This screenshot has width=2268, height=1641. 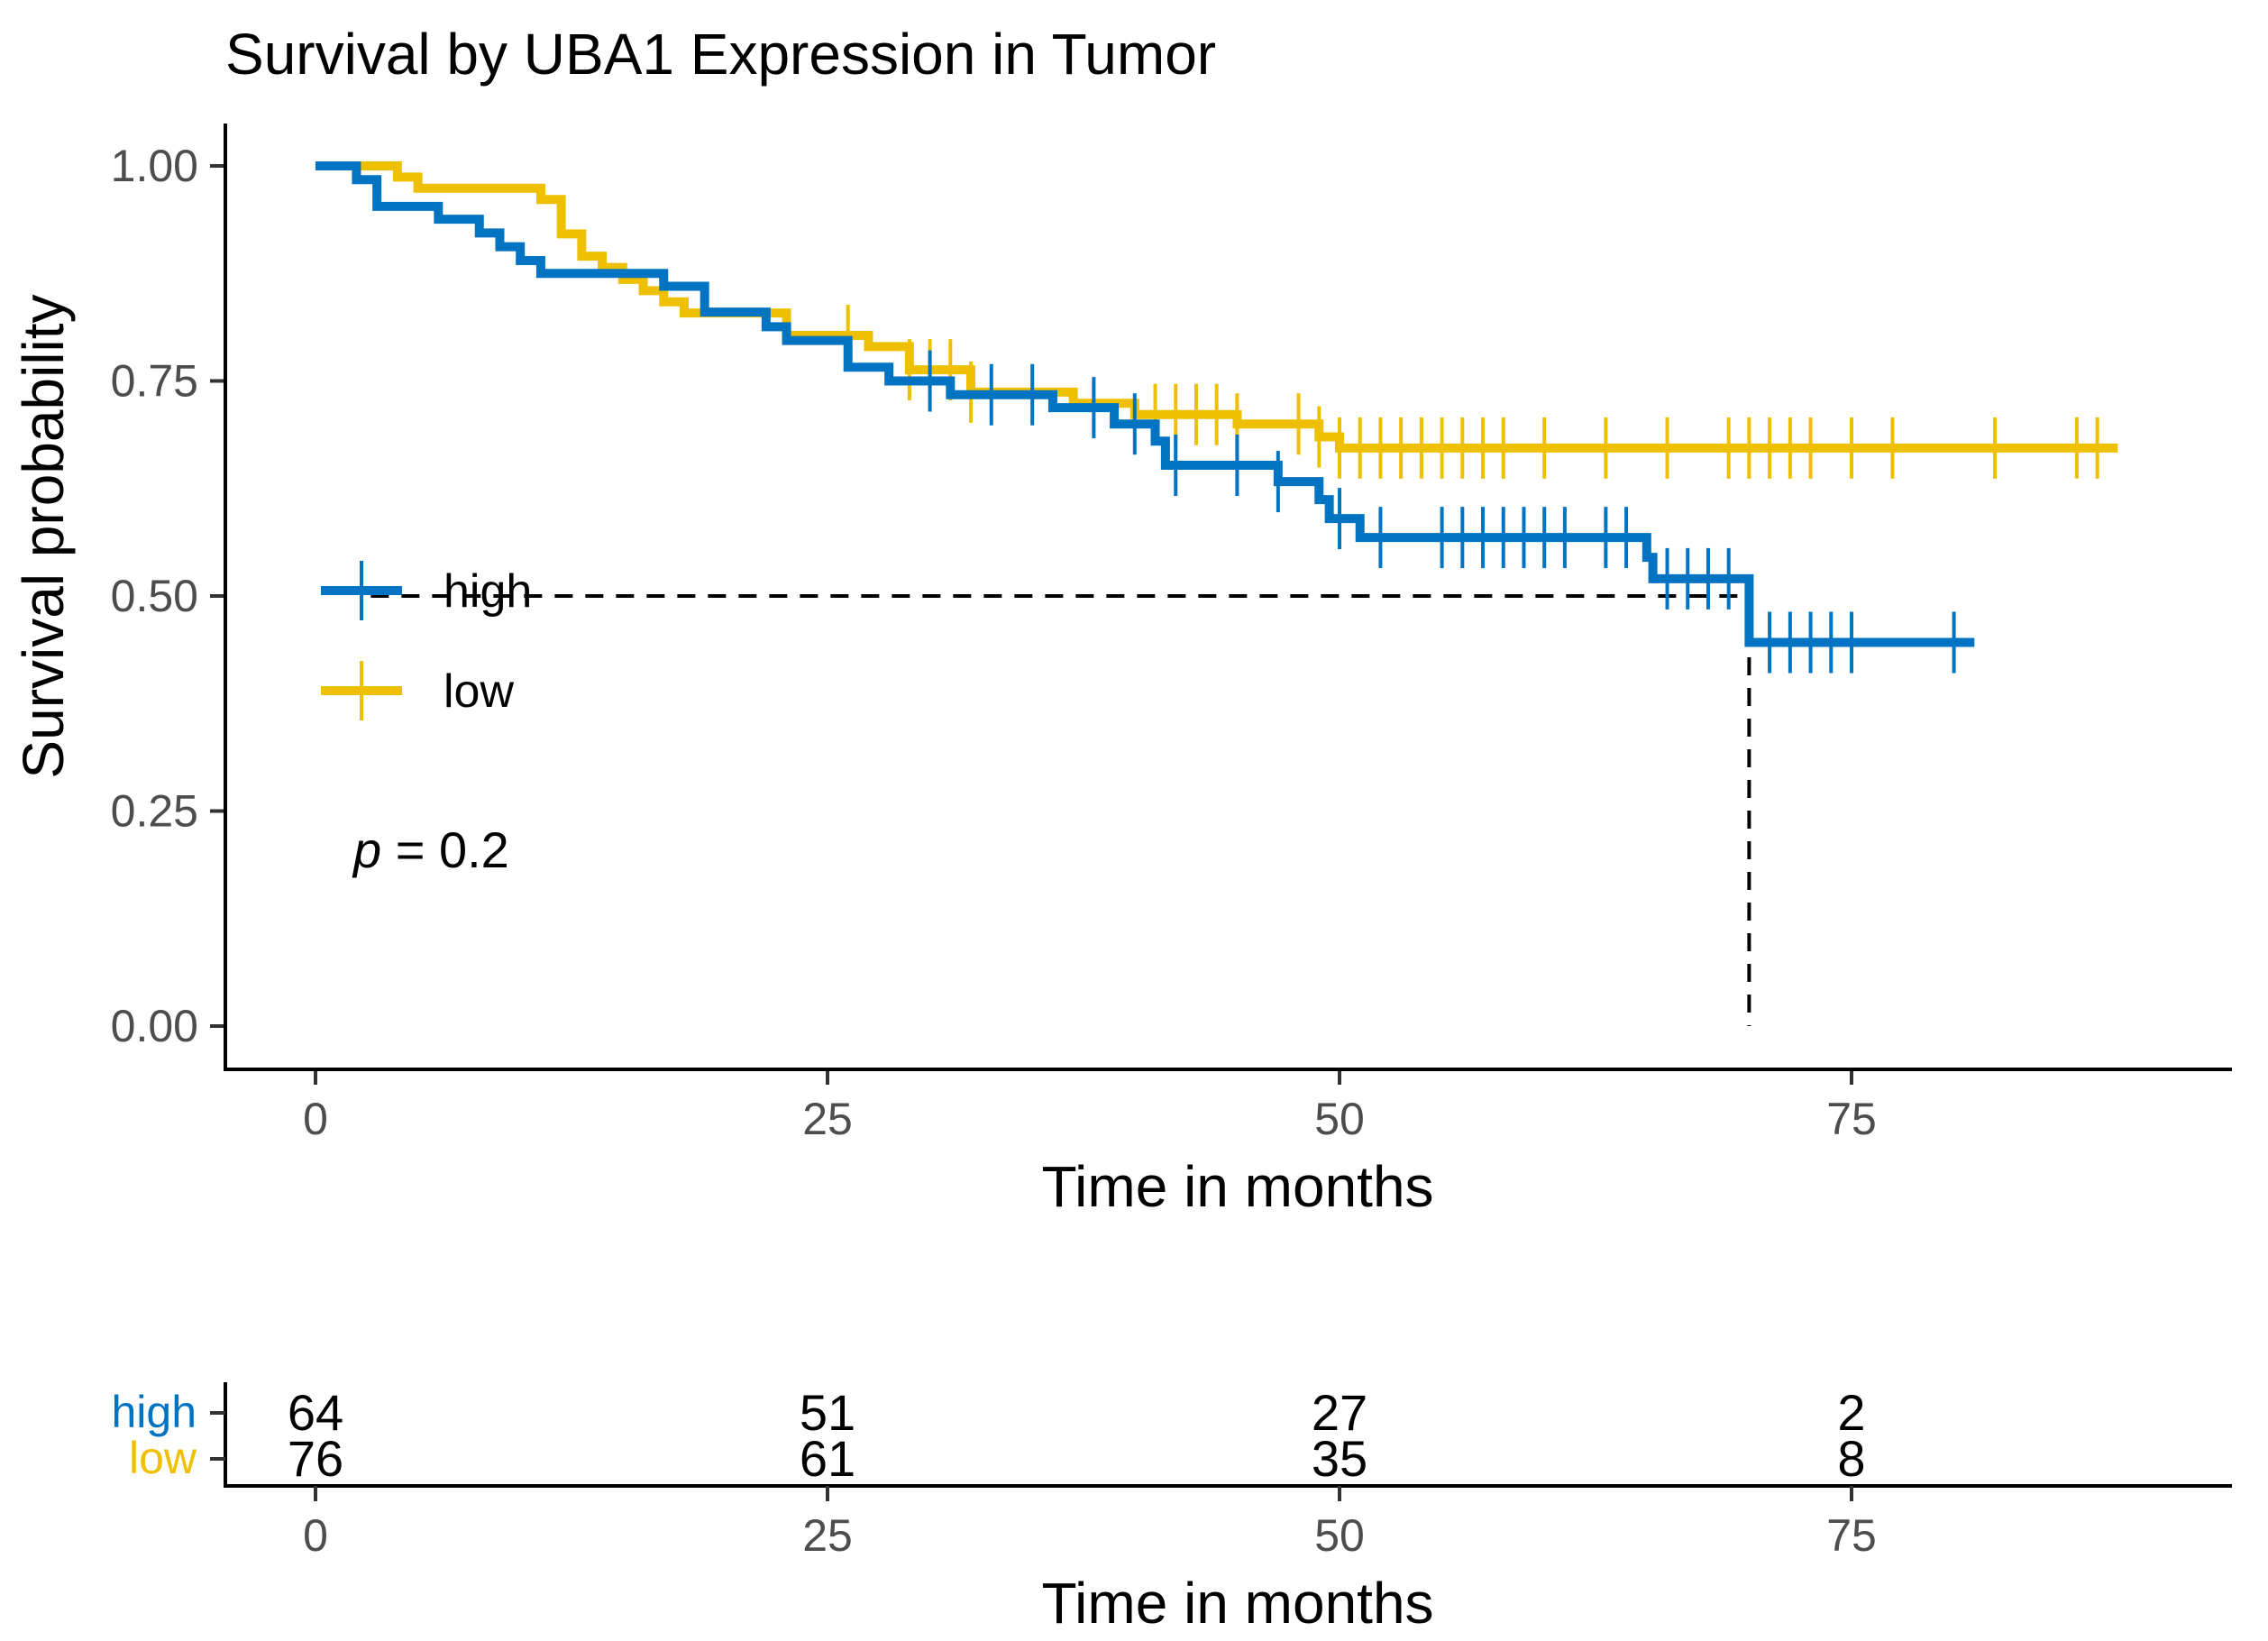 I want to click on survival-curve-low, so click(x=1217, y=307).